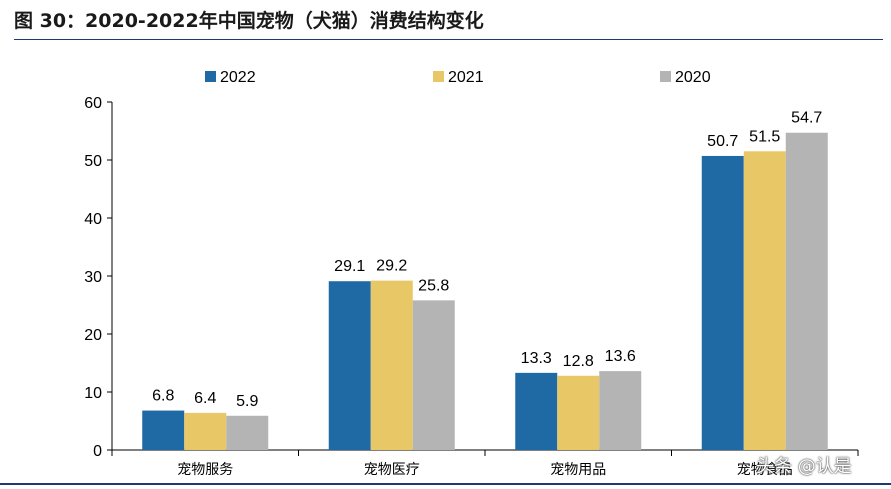 The width and height of the screenshot is (891, 489). What do you see at coordinates (764, 136) in the screenshot?
I see `data-label: 51.5` at bounding box center [764, 136].